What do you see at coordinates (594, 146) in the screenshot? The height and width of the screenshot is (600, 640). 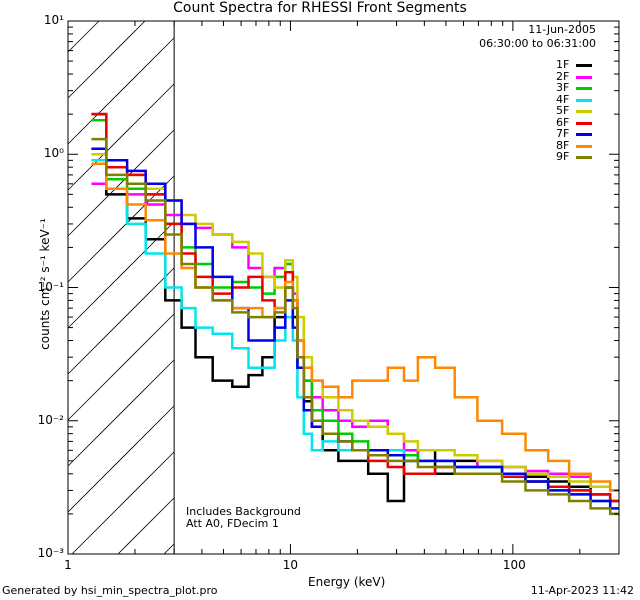 I see `legend-item: 8F` at bounding box center [594, 146].